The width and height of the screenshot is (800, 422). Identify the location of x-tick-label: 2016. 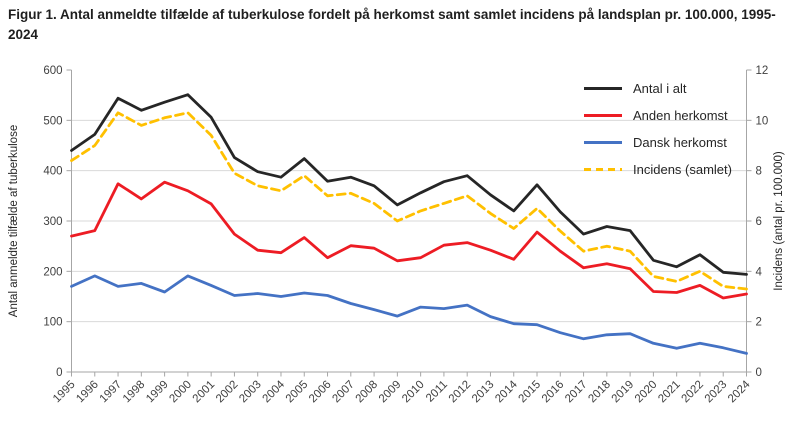
(553, 392).